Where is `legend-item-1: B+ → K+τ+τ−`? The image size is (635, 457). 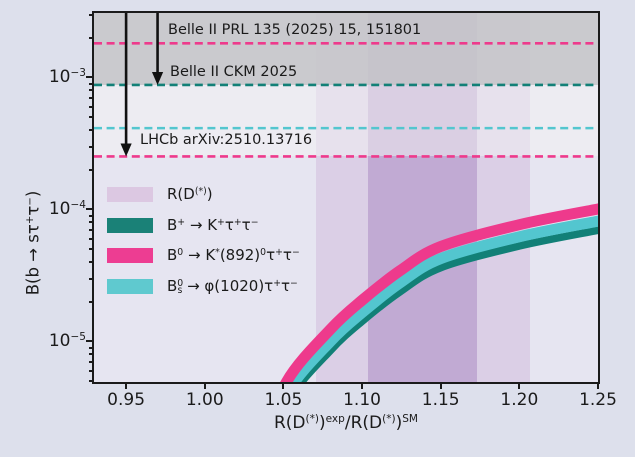 legend-item-1: B+ → K+τ+τ− is located at coordinates (244, 224).